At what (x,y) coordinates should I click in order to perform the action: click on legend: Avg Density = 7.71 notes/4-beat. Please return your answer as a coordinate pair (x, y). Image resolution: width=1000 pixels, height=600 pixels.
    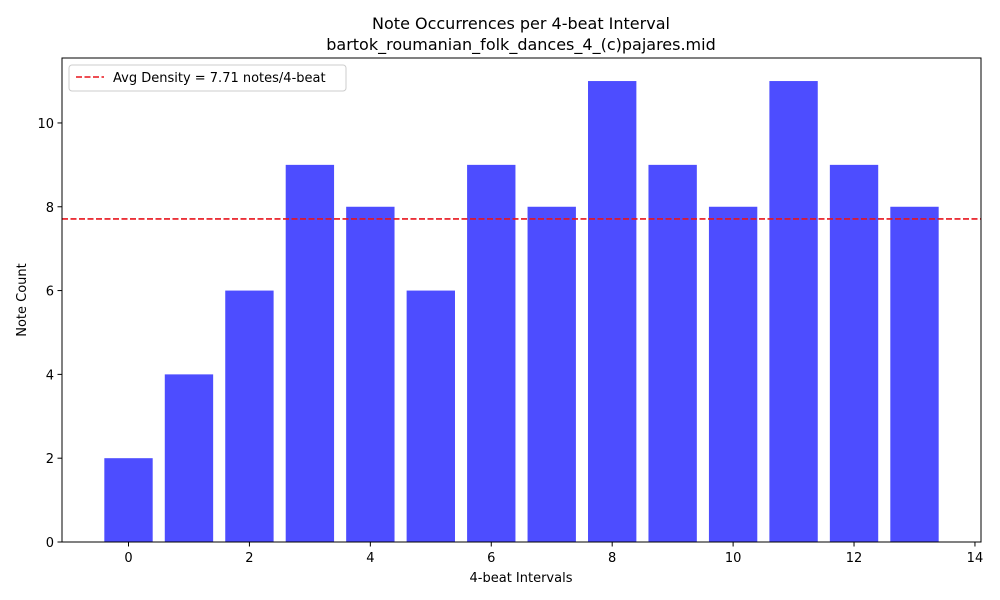
    Looking at the image, I should click on (207, 78).